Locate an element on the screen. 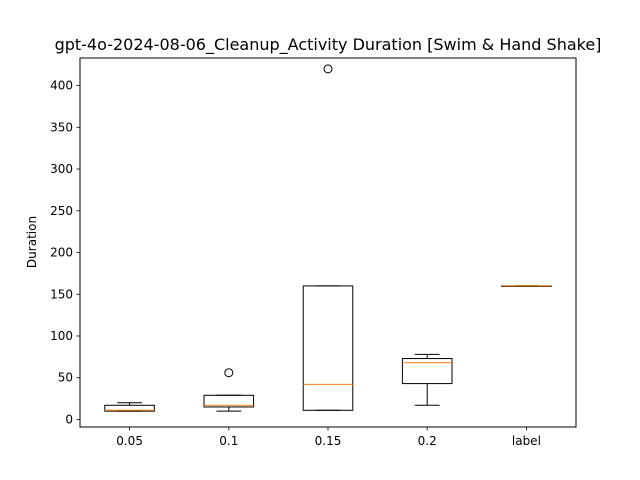 The width and height of the screenshot is (640, 480). x-axis: 0.05 0.1 0.15 0.2 label is located at coordinates (328, 437).